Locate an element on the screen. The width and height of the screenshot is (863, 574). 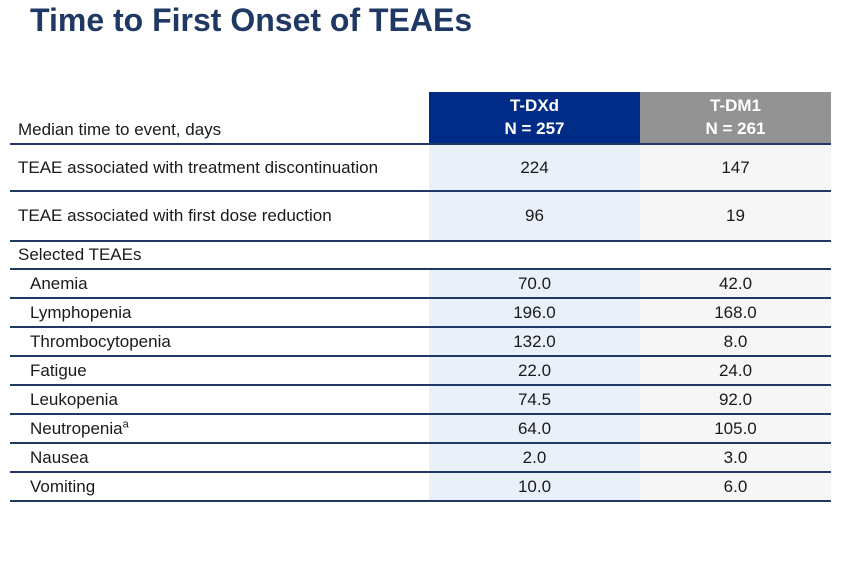
tdxd-value: 2.0 is located at coordinates (534, 457).